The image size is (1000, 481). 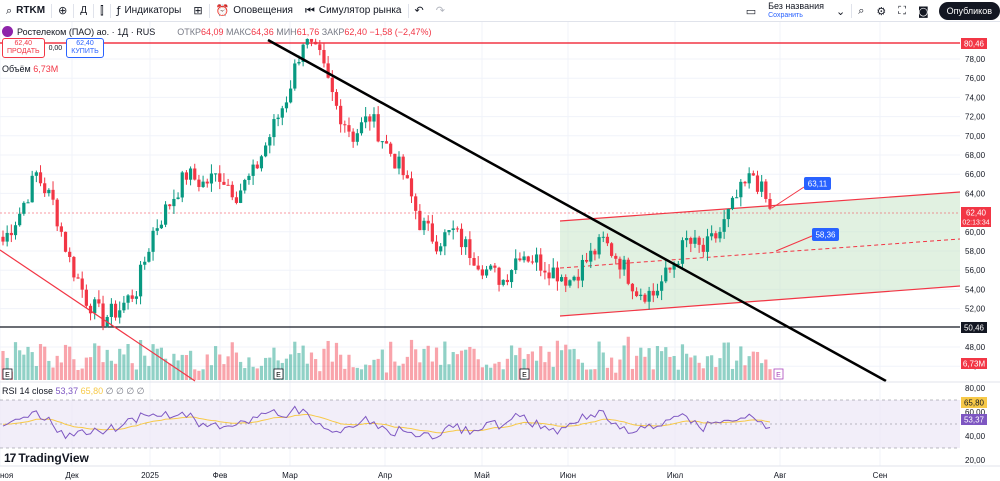 I want to click on low-label: МИН, so click(x=286, y=31).